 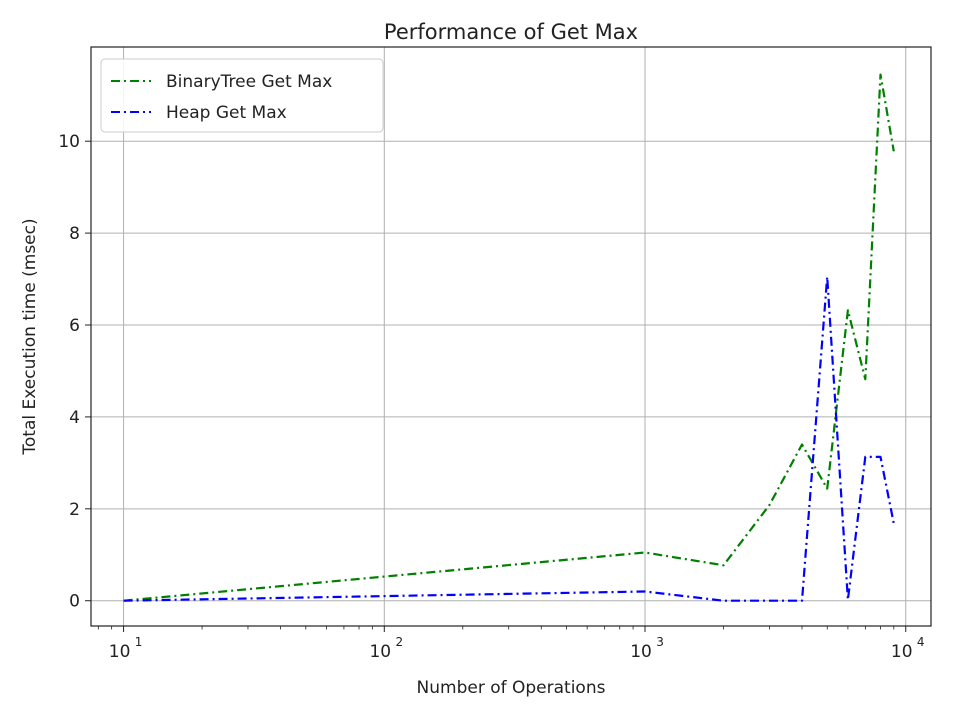 I want to click on legend: BinaryTree Get Max Heap Get Max, so click(x=242, y=95).